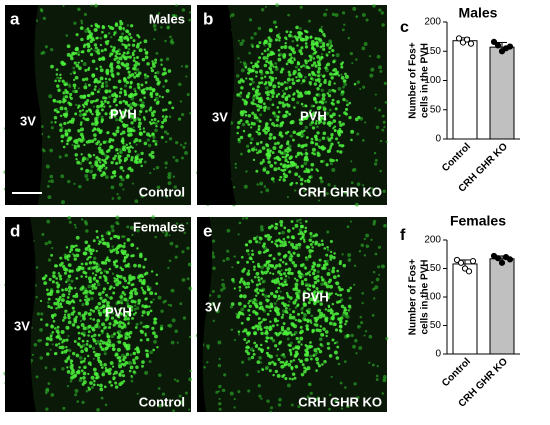 The image size is (550, 425). I want to click on ventricle, so click(20, 314).